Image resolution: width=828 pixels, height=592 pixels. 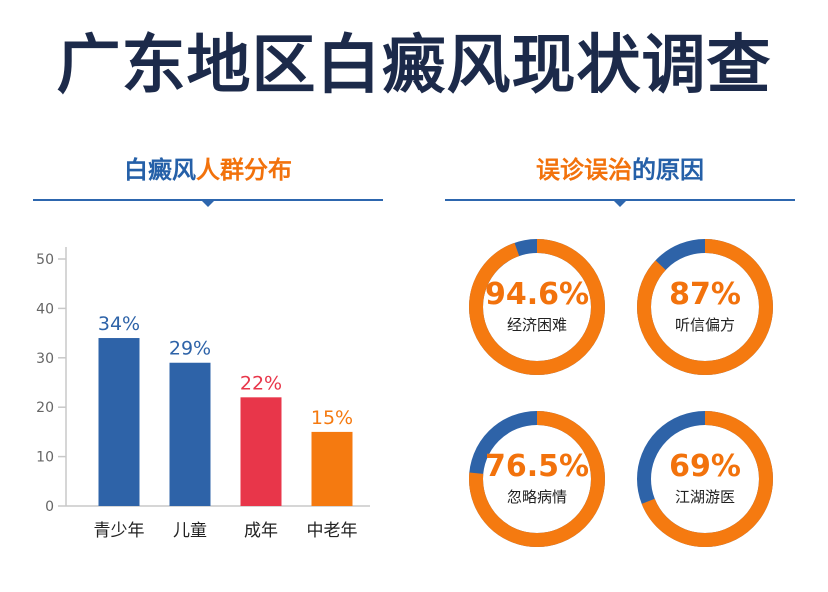 What do you see at coordinates (537, 466) in the screenshot?
I see `ring-value: 76.5%` at bounding box center [537, 466].